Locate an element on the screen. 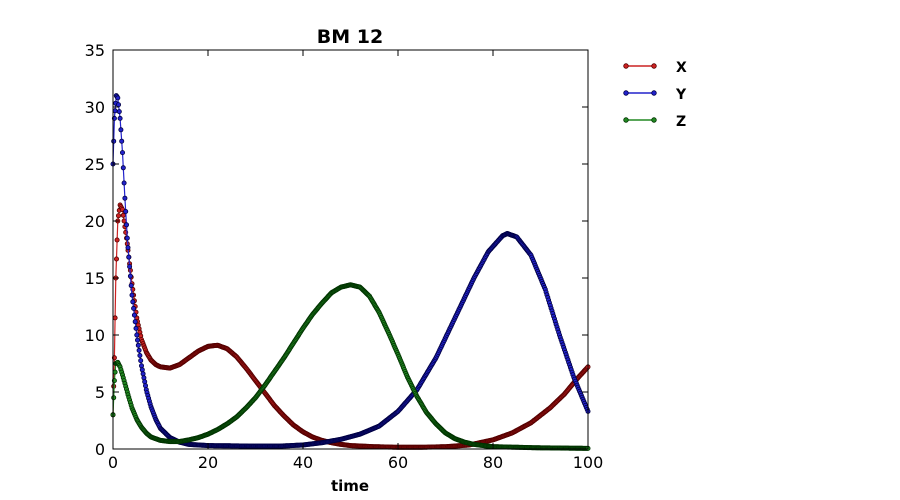 The image size is (900, 500). y-tick-label: 35 is located at coordinates (95, 50).